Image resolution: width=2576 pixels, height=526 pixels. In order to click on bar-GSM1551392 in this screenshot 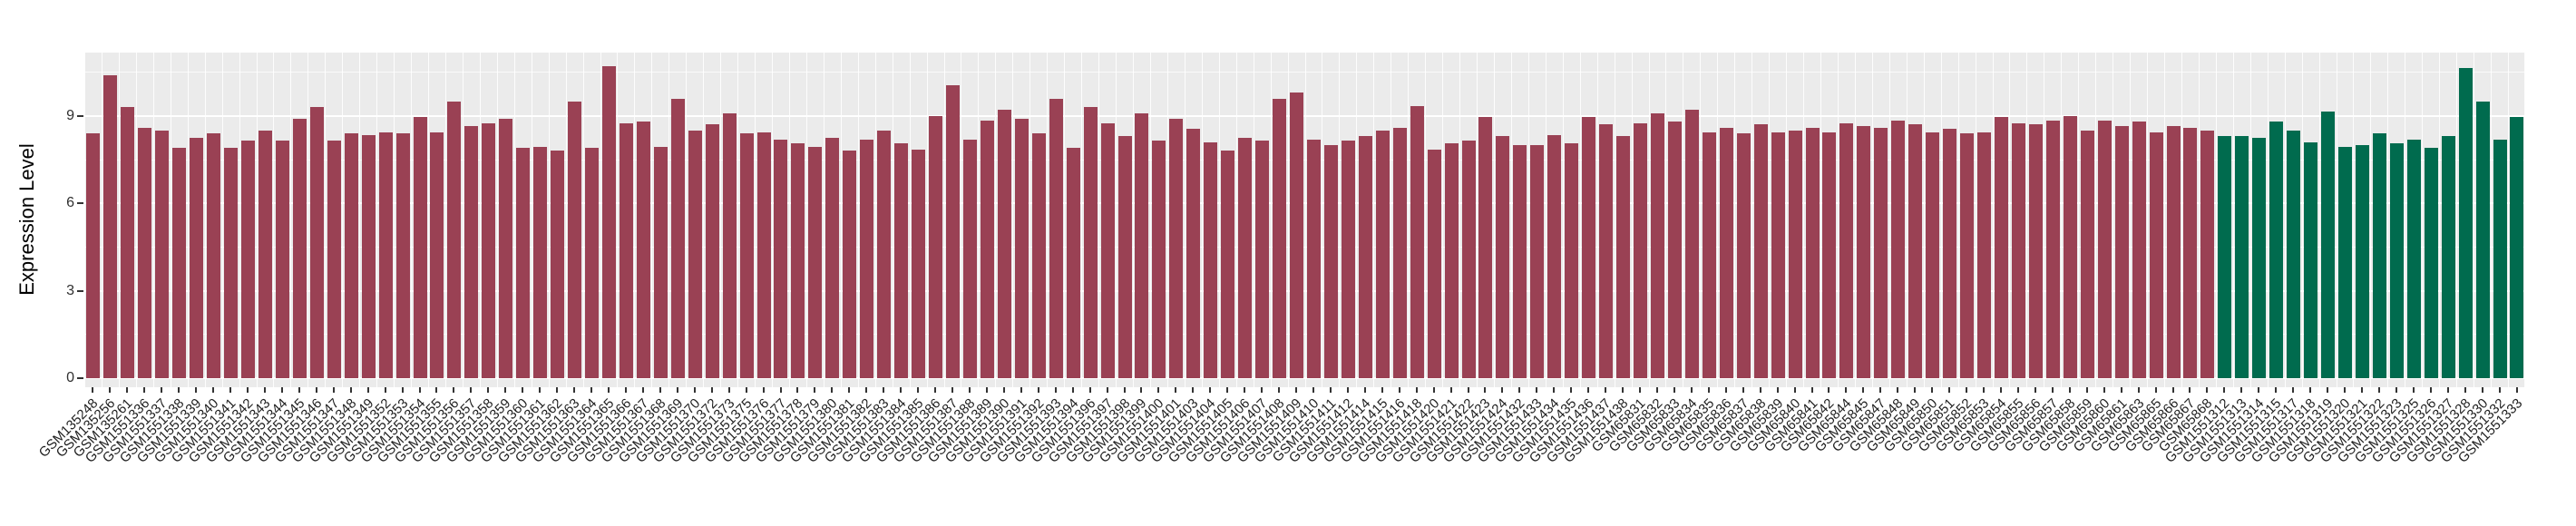, I will do `click(1038, 255)`.